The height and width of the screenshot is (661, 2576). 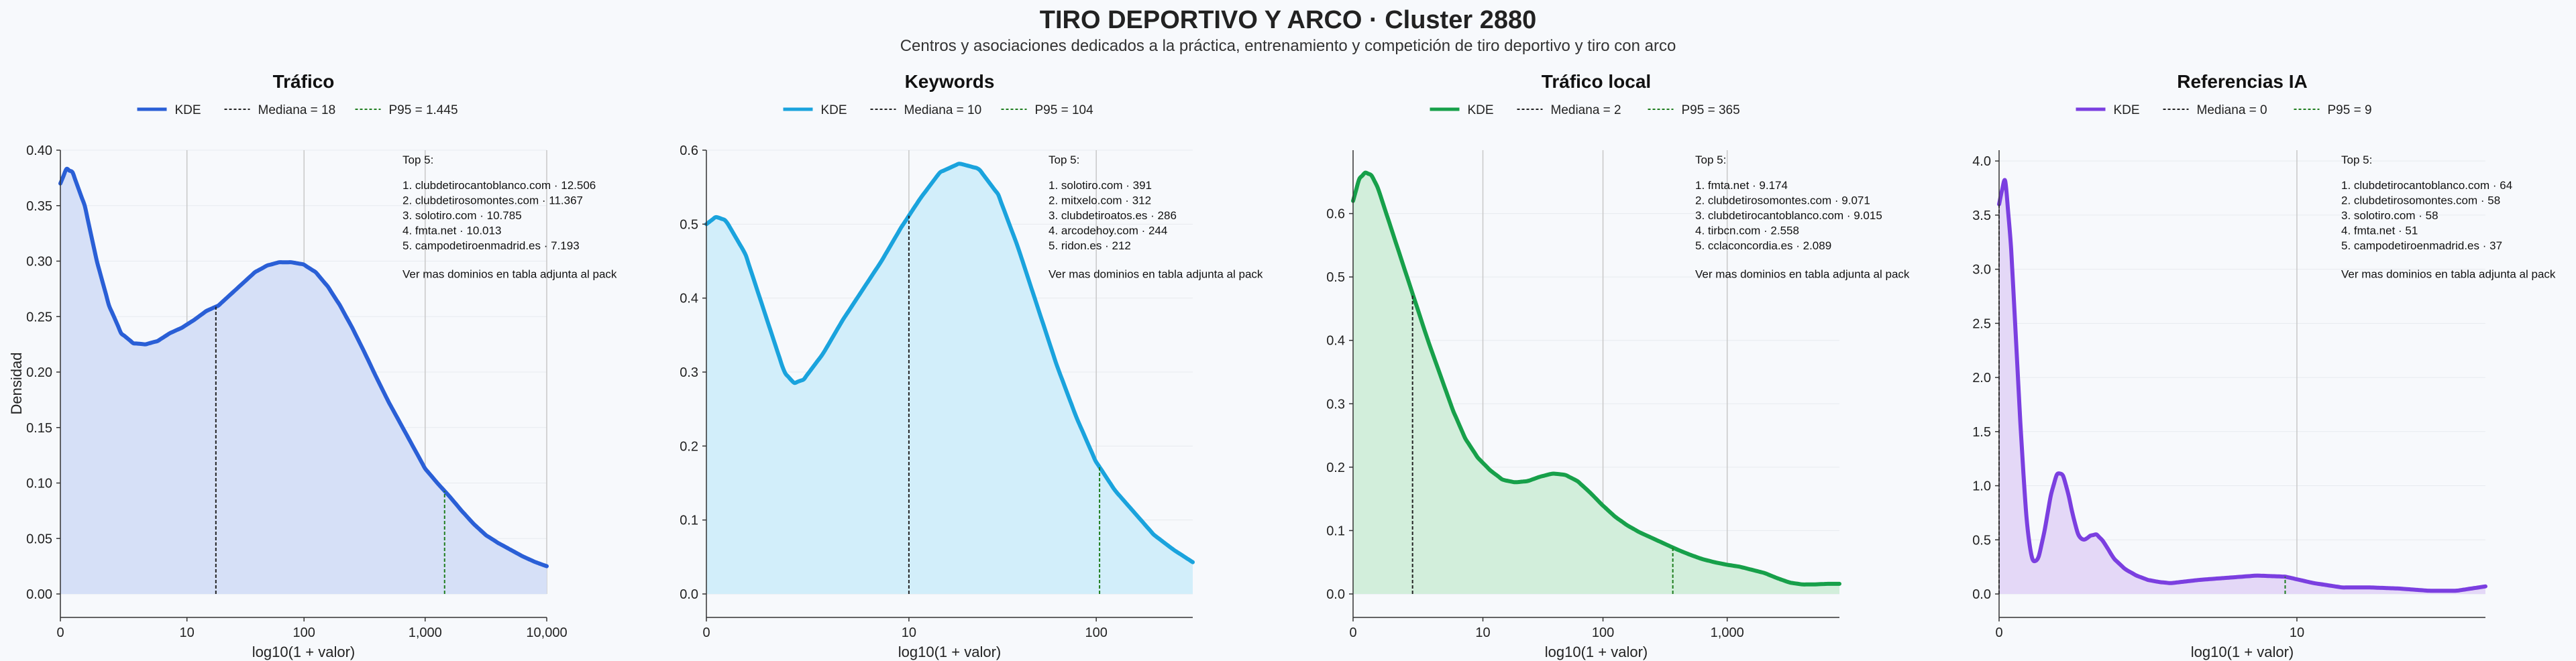 I want to click on y-tick-label: 3.0, so click(x=1981, y=270).